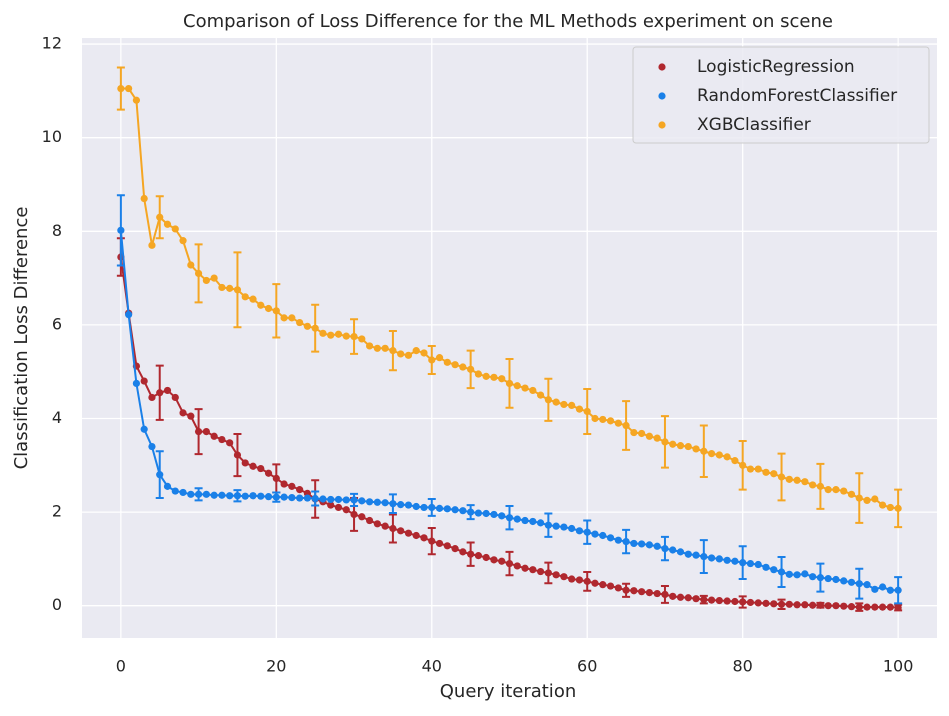 This screenshot has height=716, width=949. What do you see at coordinates (898, 666) in the screenshot?
I see `x-tick-label: 100` at bounding box center [898, 666].